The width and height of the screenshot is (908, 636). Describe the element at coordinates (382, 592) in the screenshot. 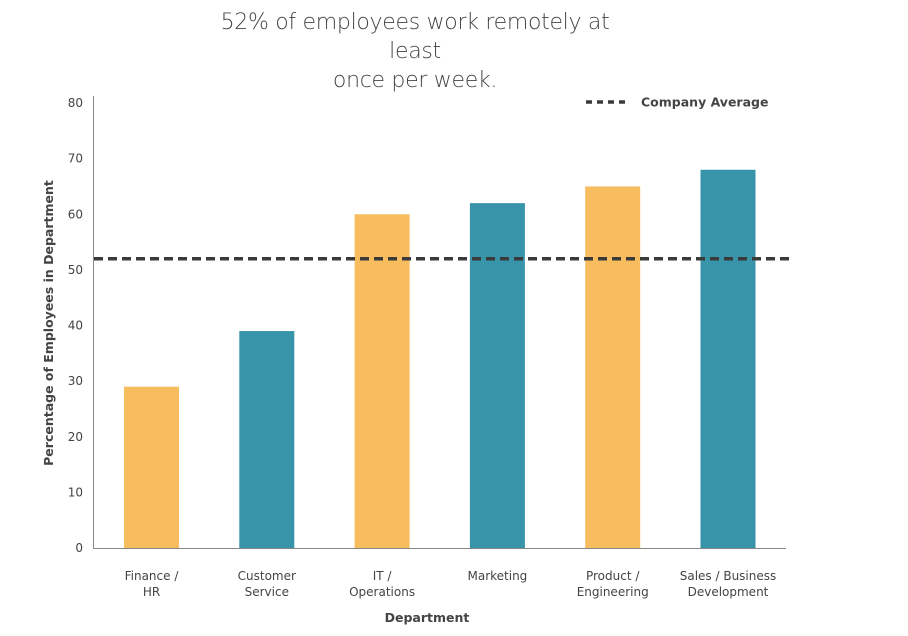

I see `x-tick-label-line: Operations` at that location.